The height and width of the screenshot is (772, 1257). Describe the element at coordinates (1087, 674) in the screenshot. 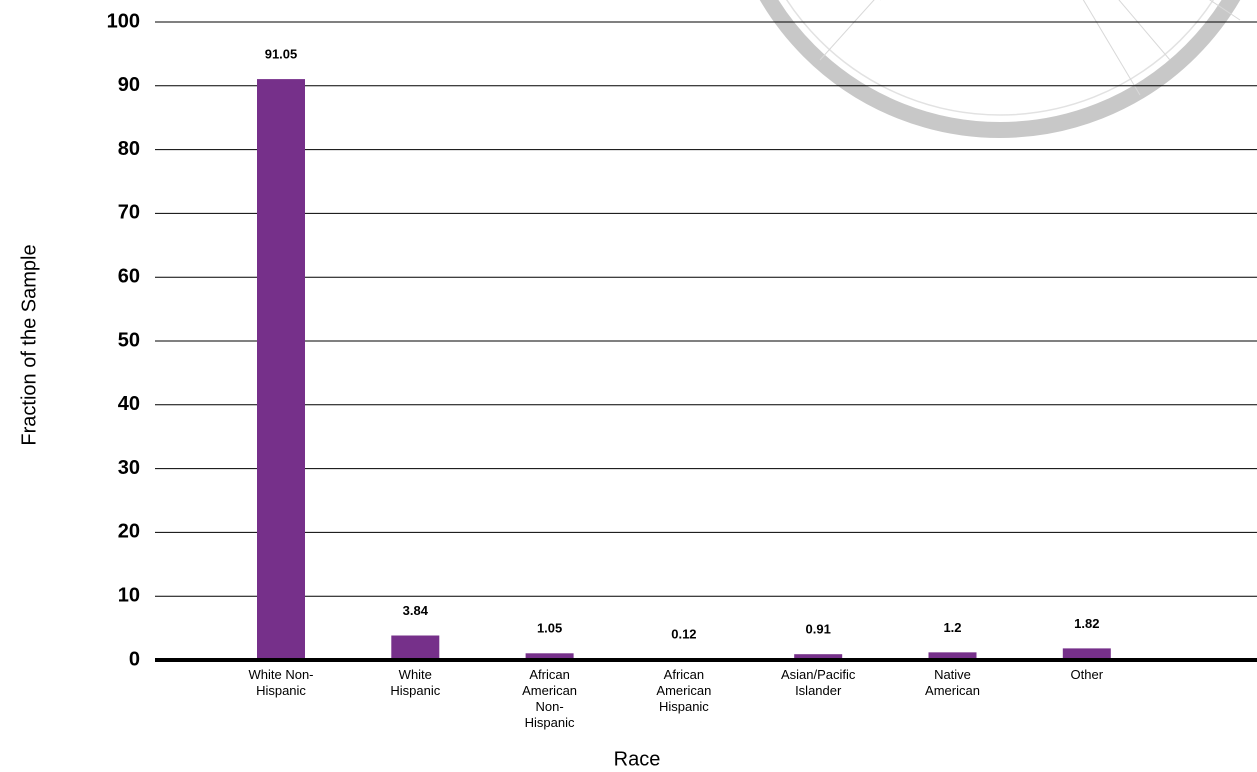

I see `x-tick-label: Other` at that location.